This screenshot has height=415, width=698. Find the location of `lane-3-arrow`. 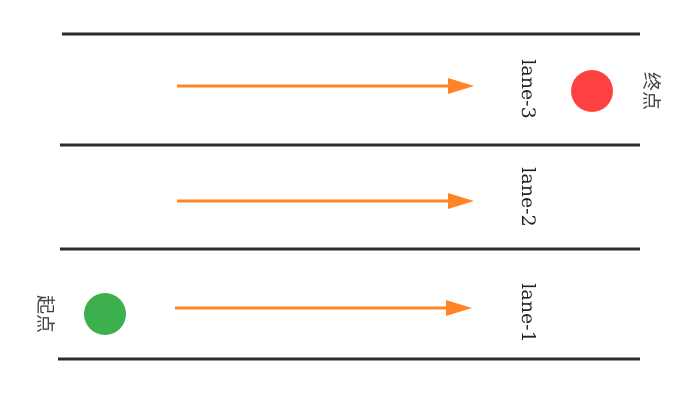

lane-3-arrow is located at coordinates (325, 86).